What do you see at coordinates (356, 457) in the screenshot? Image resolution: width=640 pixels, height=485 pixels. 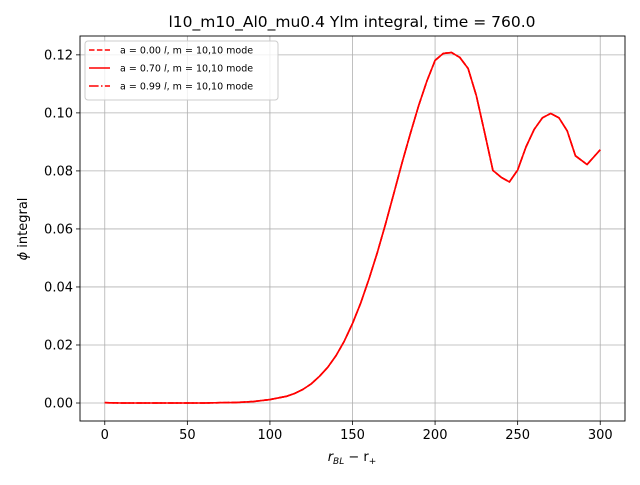 I see `x-axis-label-mid: − r` at bounding box center [356, 457].